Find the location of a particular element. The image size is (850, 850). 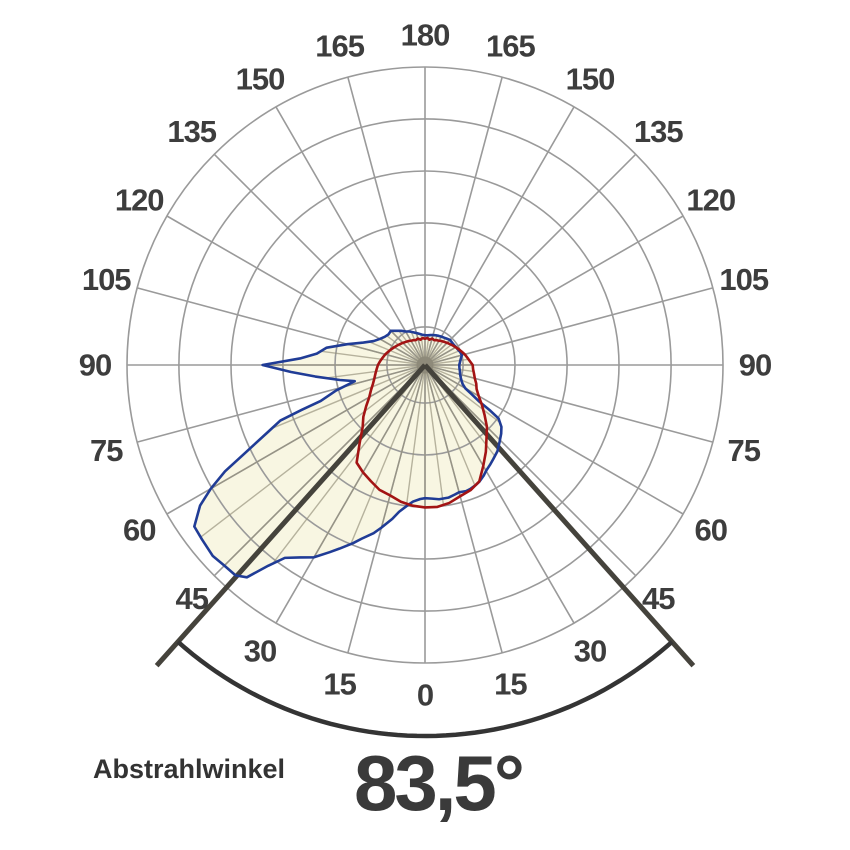

angle-label: 180 is located at coordinates (425, 35).